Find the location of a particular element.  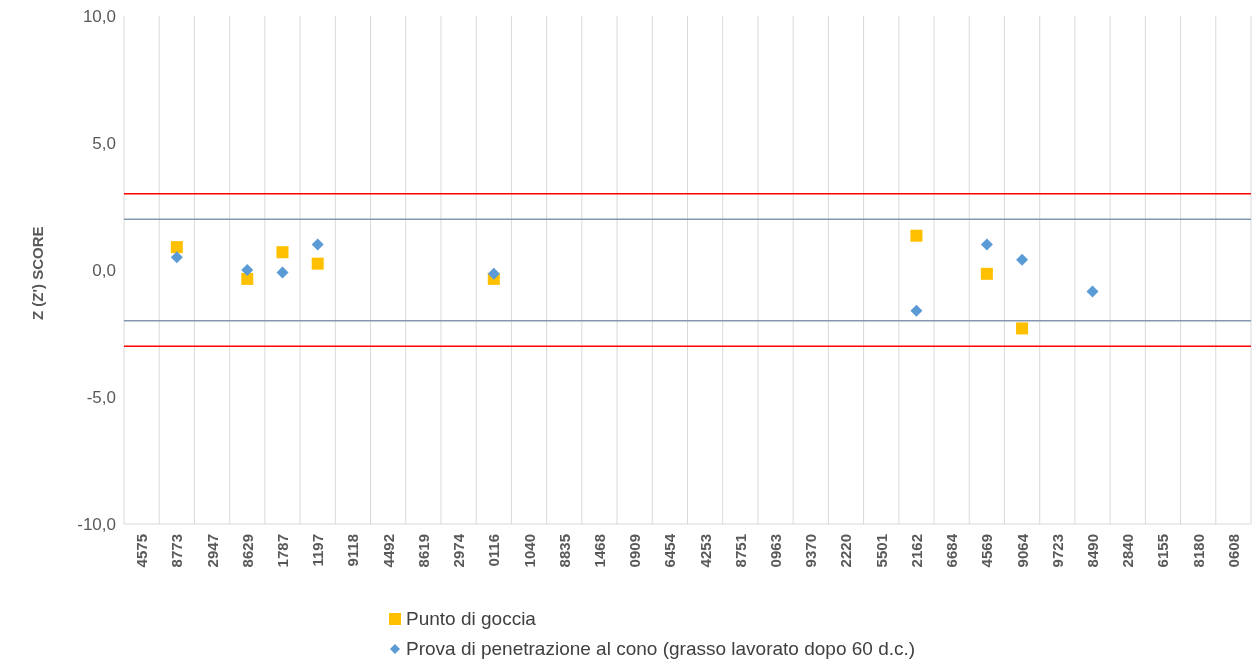

x-tick-label: 1468 is located at coordinates (599, 551).